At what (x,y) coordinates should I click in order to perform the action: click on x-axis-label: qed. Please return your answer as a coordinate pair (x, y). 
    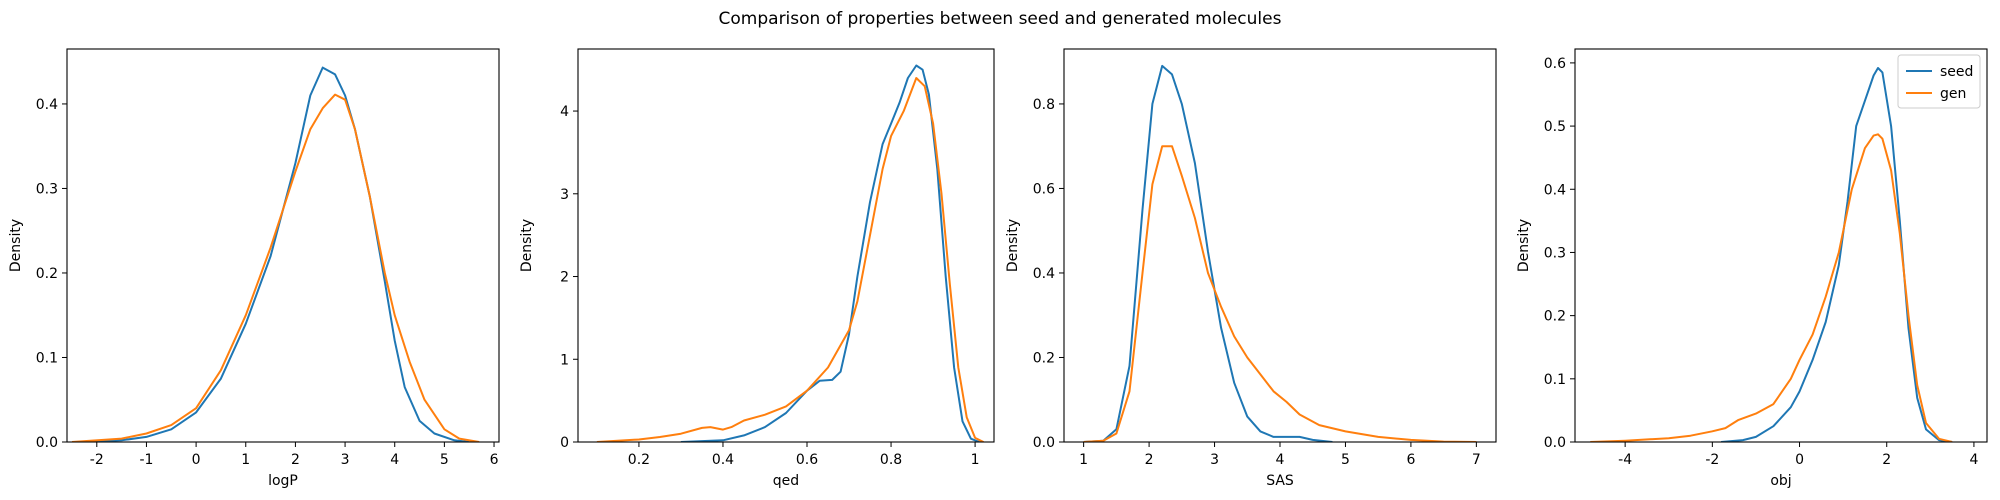
    Looking at the image, I should click on (786, 481).